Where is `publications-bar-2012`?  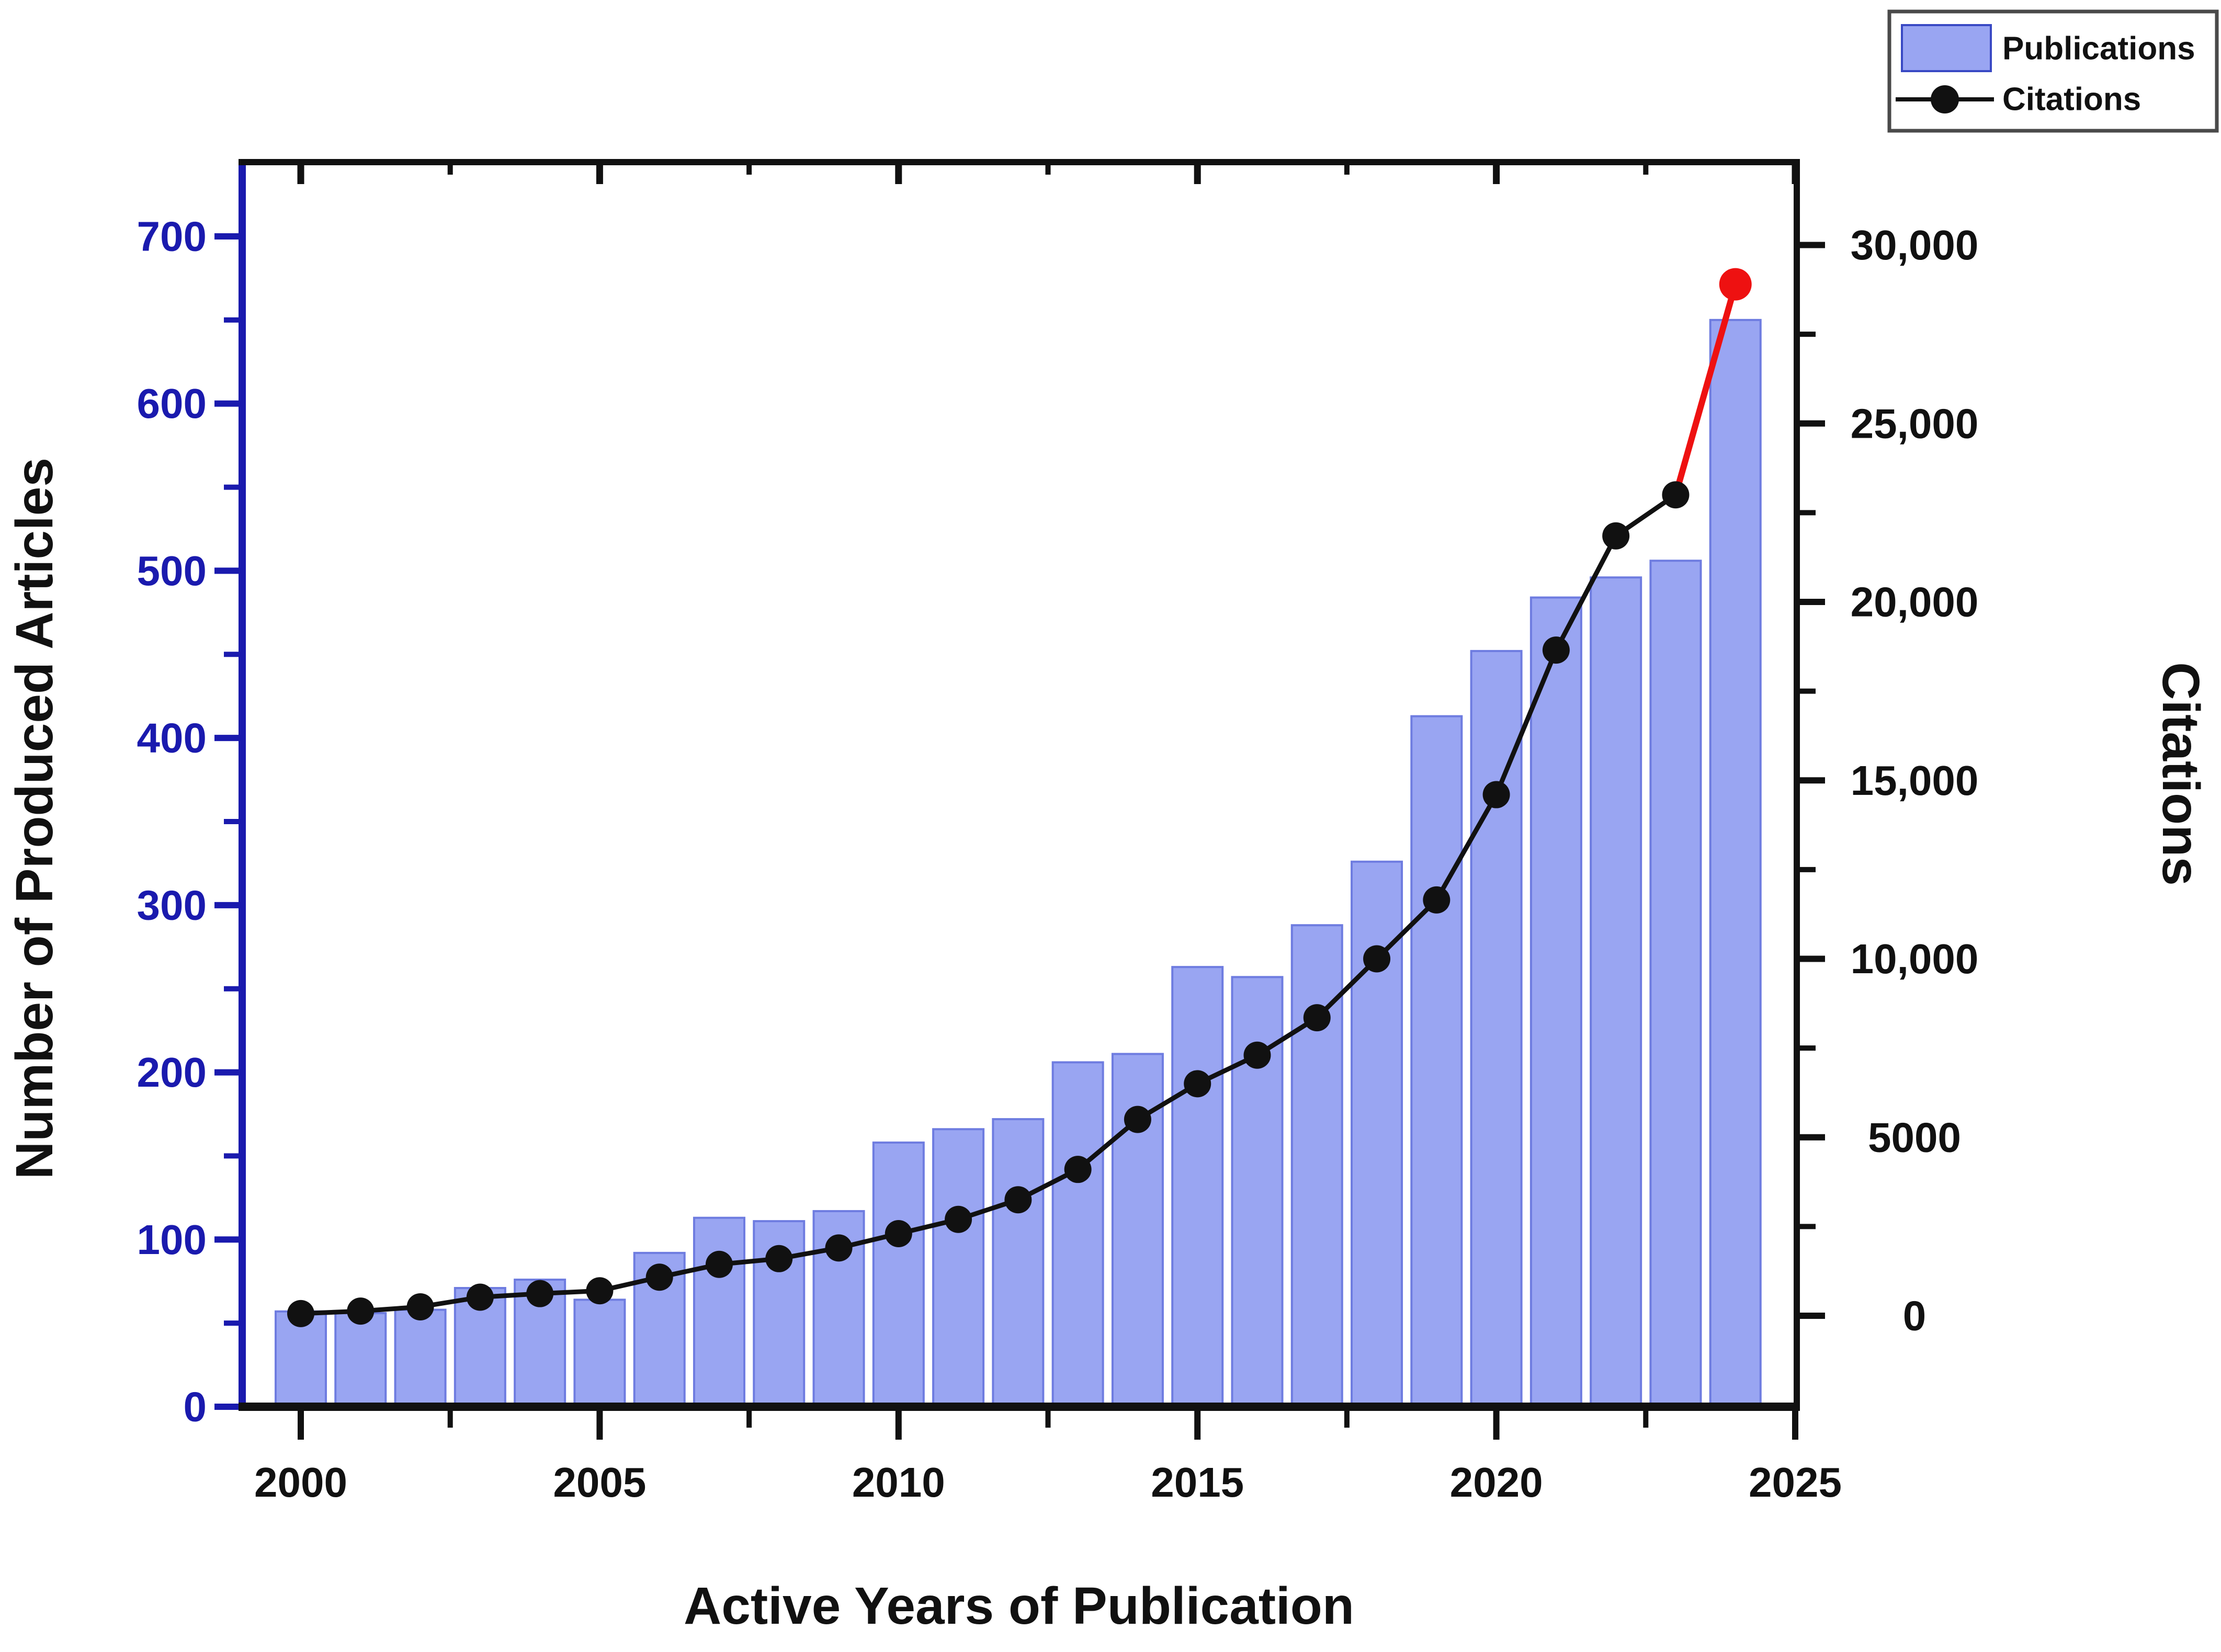
publications-bar-2012 is located at coordinates (1019, 1263).